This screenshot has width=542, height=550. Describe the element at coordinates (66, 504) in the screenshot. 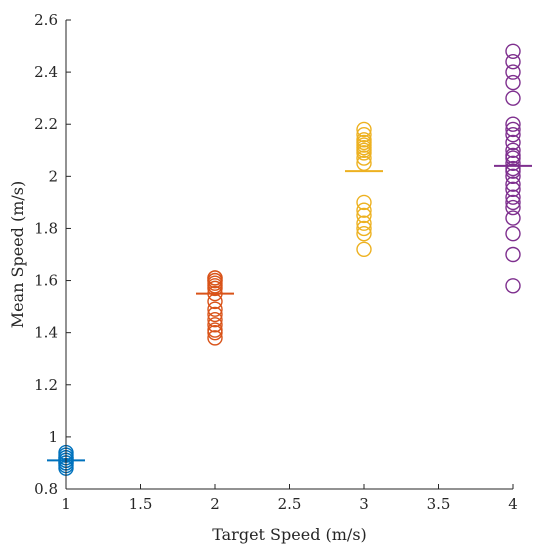

I see `x-tick-label: 1` at that location.